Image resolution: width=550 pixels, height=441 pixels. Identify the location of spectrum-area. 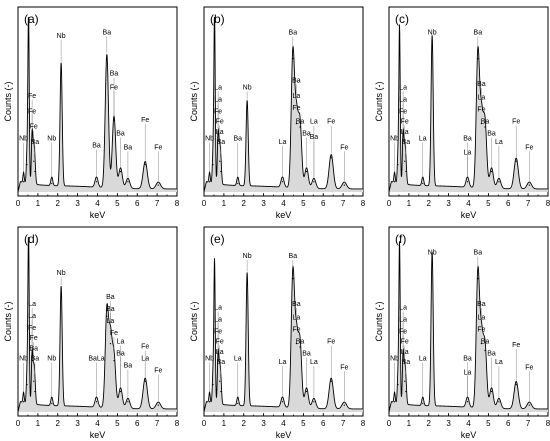
(283, 335).